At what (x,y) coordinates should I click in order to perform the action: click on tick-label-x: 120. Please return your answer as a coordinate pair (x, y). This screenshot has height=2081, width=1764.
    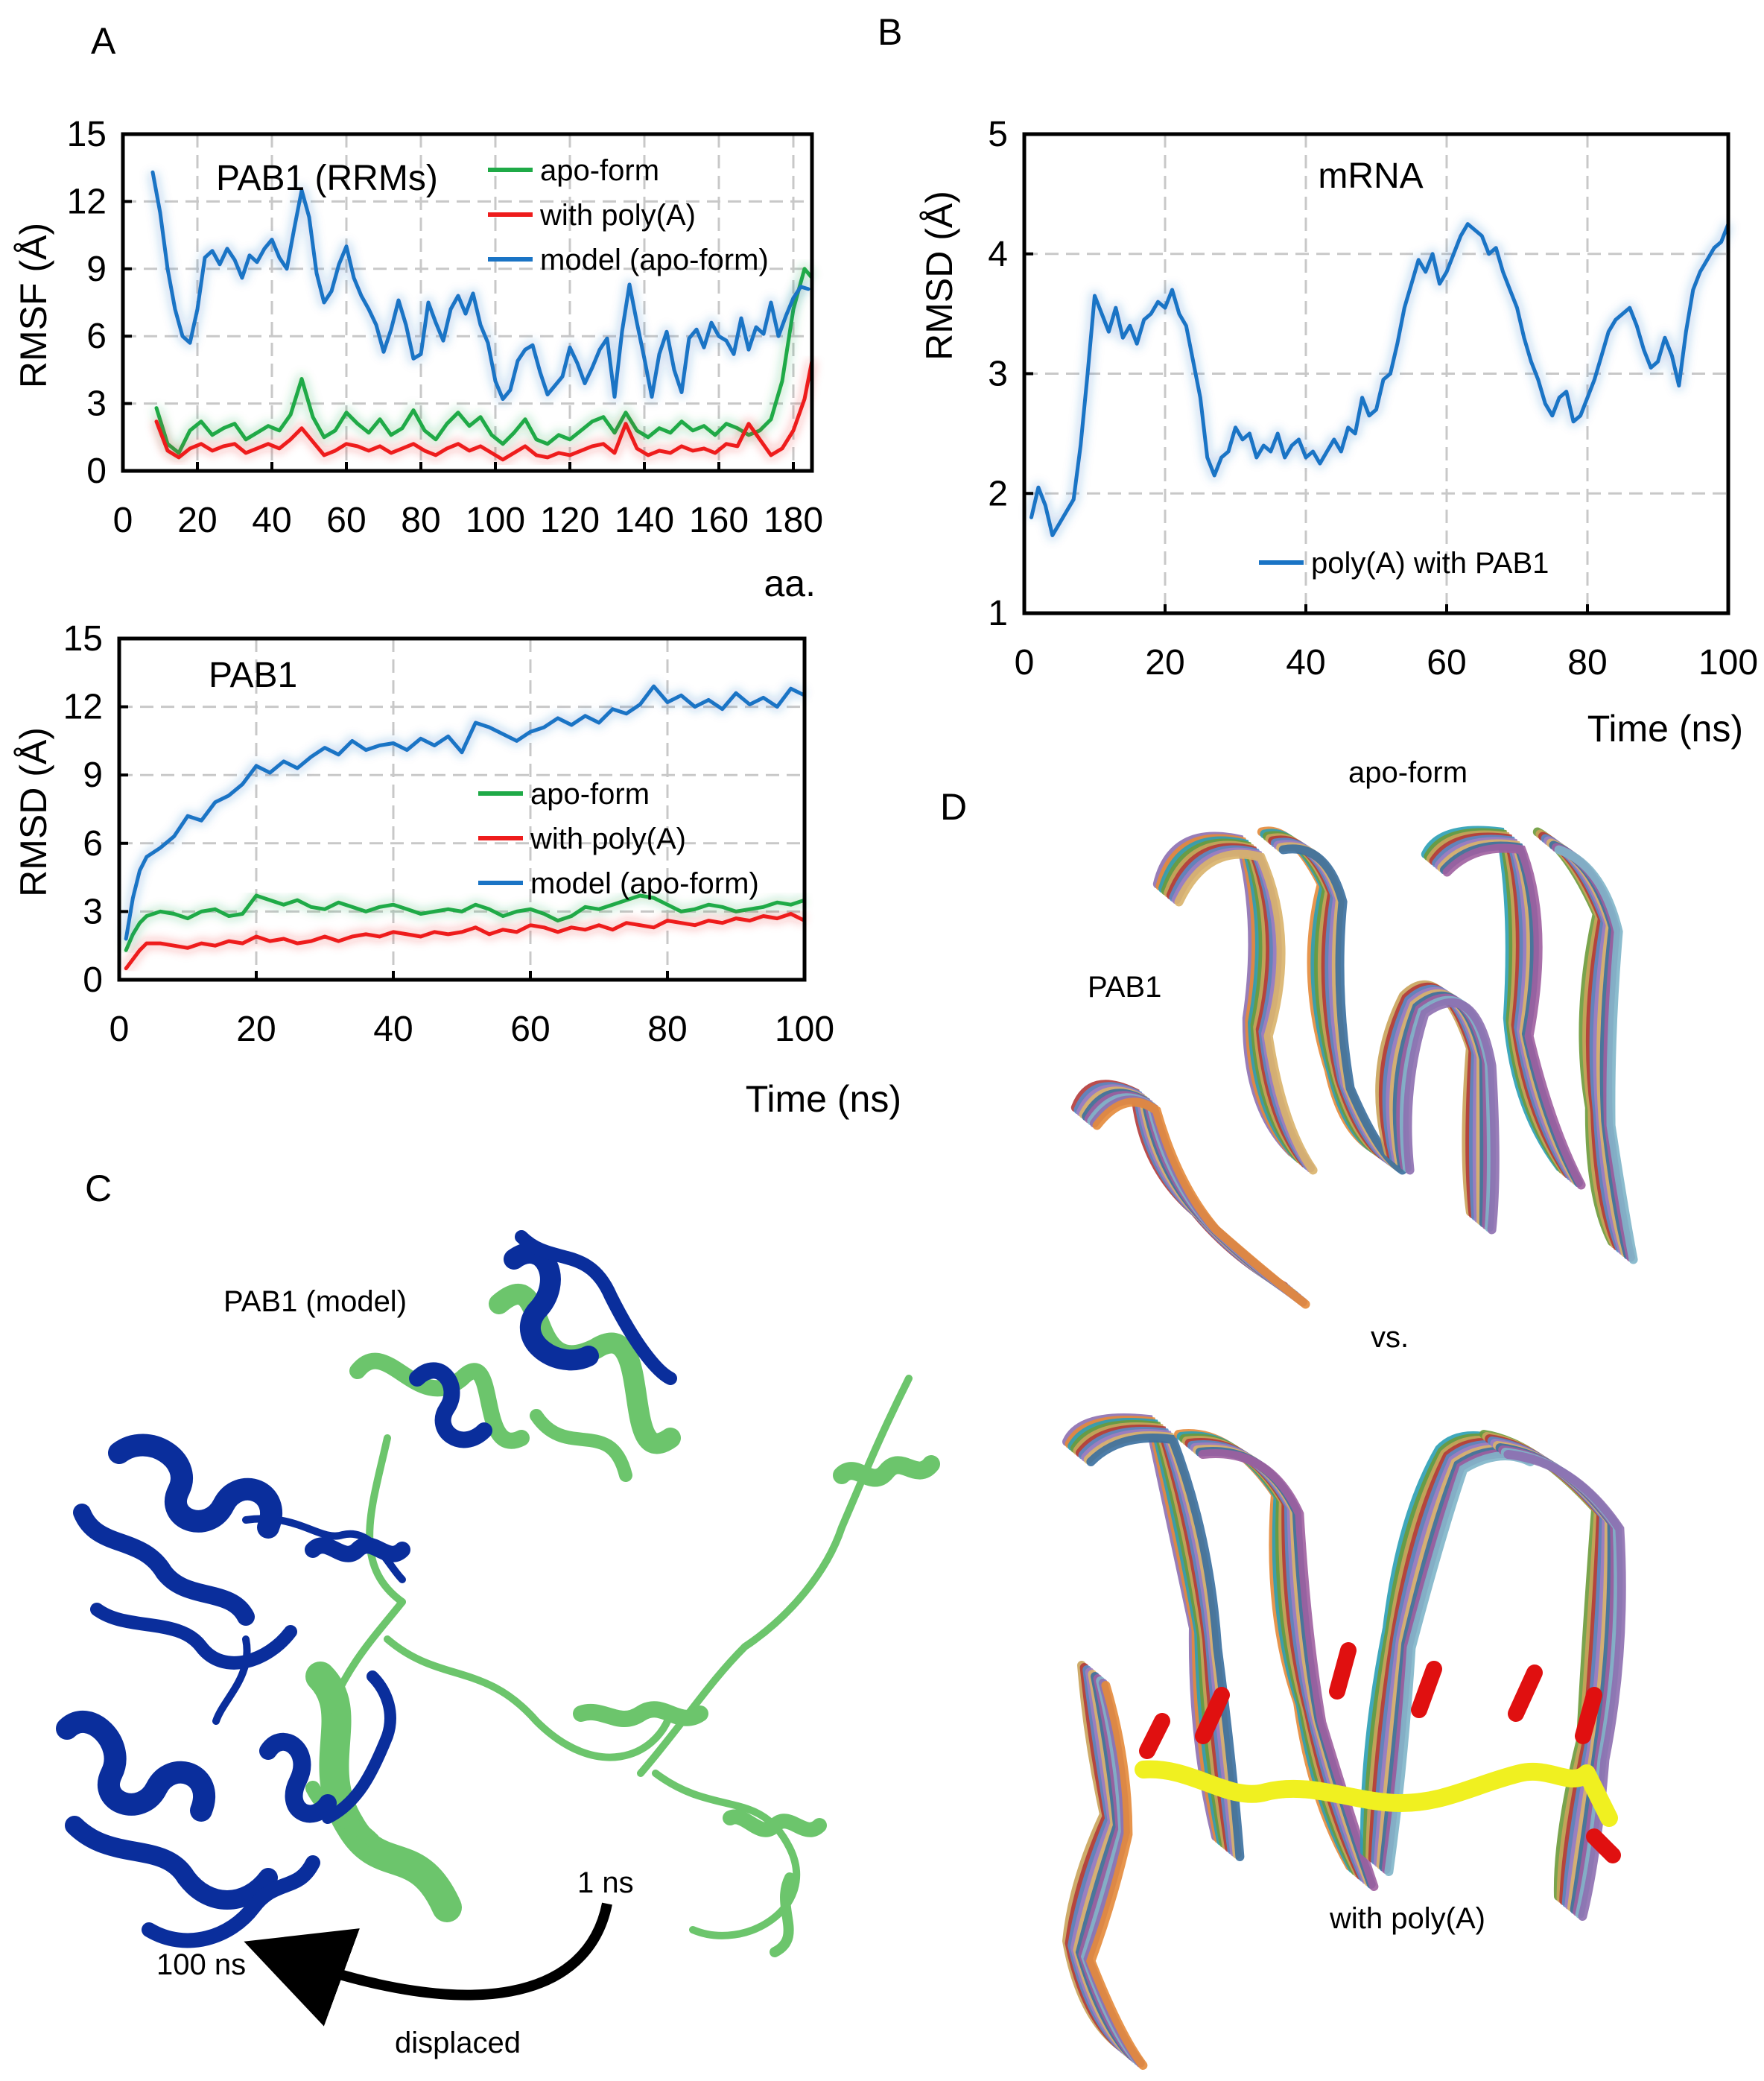
    Looking at the image, I should click on (570, 520).